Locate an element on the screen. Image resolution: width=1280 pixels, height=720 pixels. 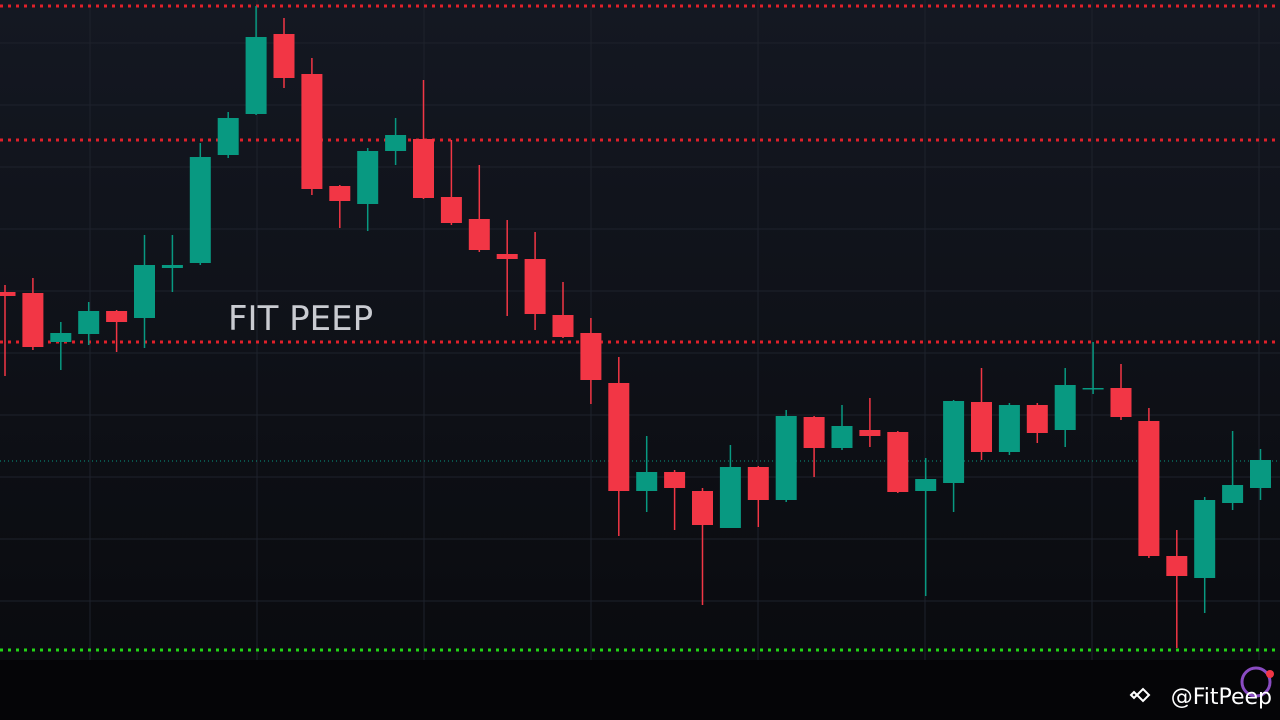
watermark: FIT PEEP is located at coordinates (300, 319).